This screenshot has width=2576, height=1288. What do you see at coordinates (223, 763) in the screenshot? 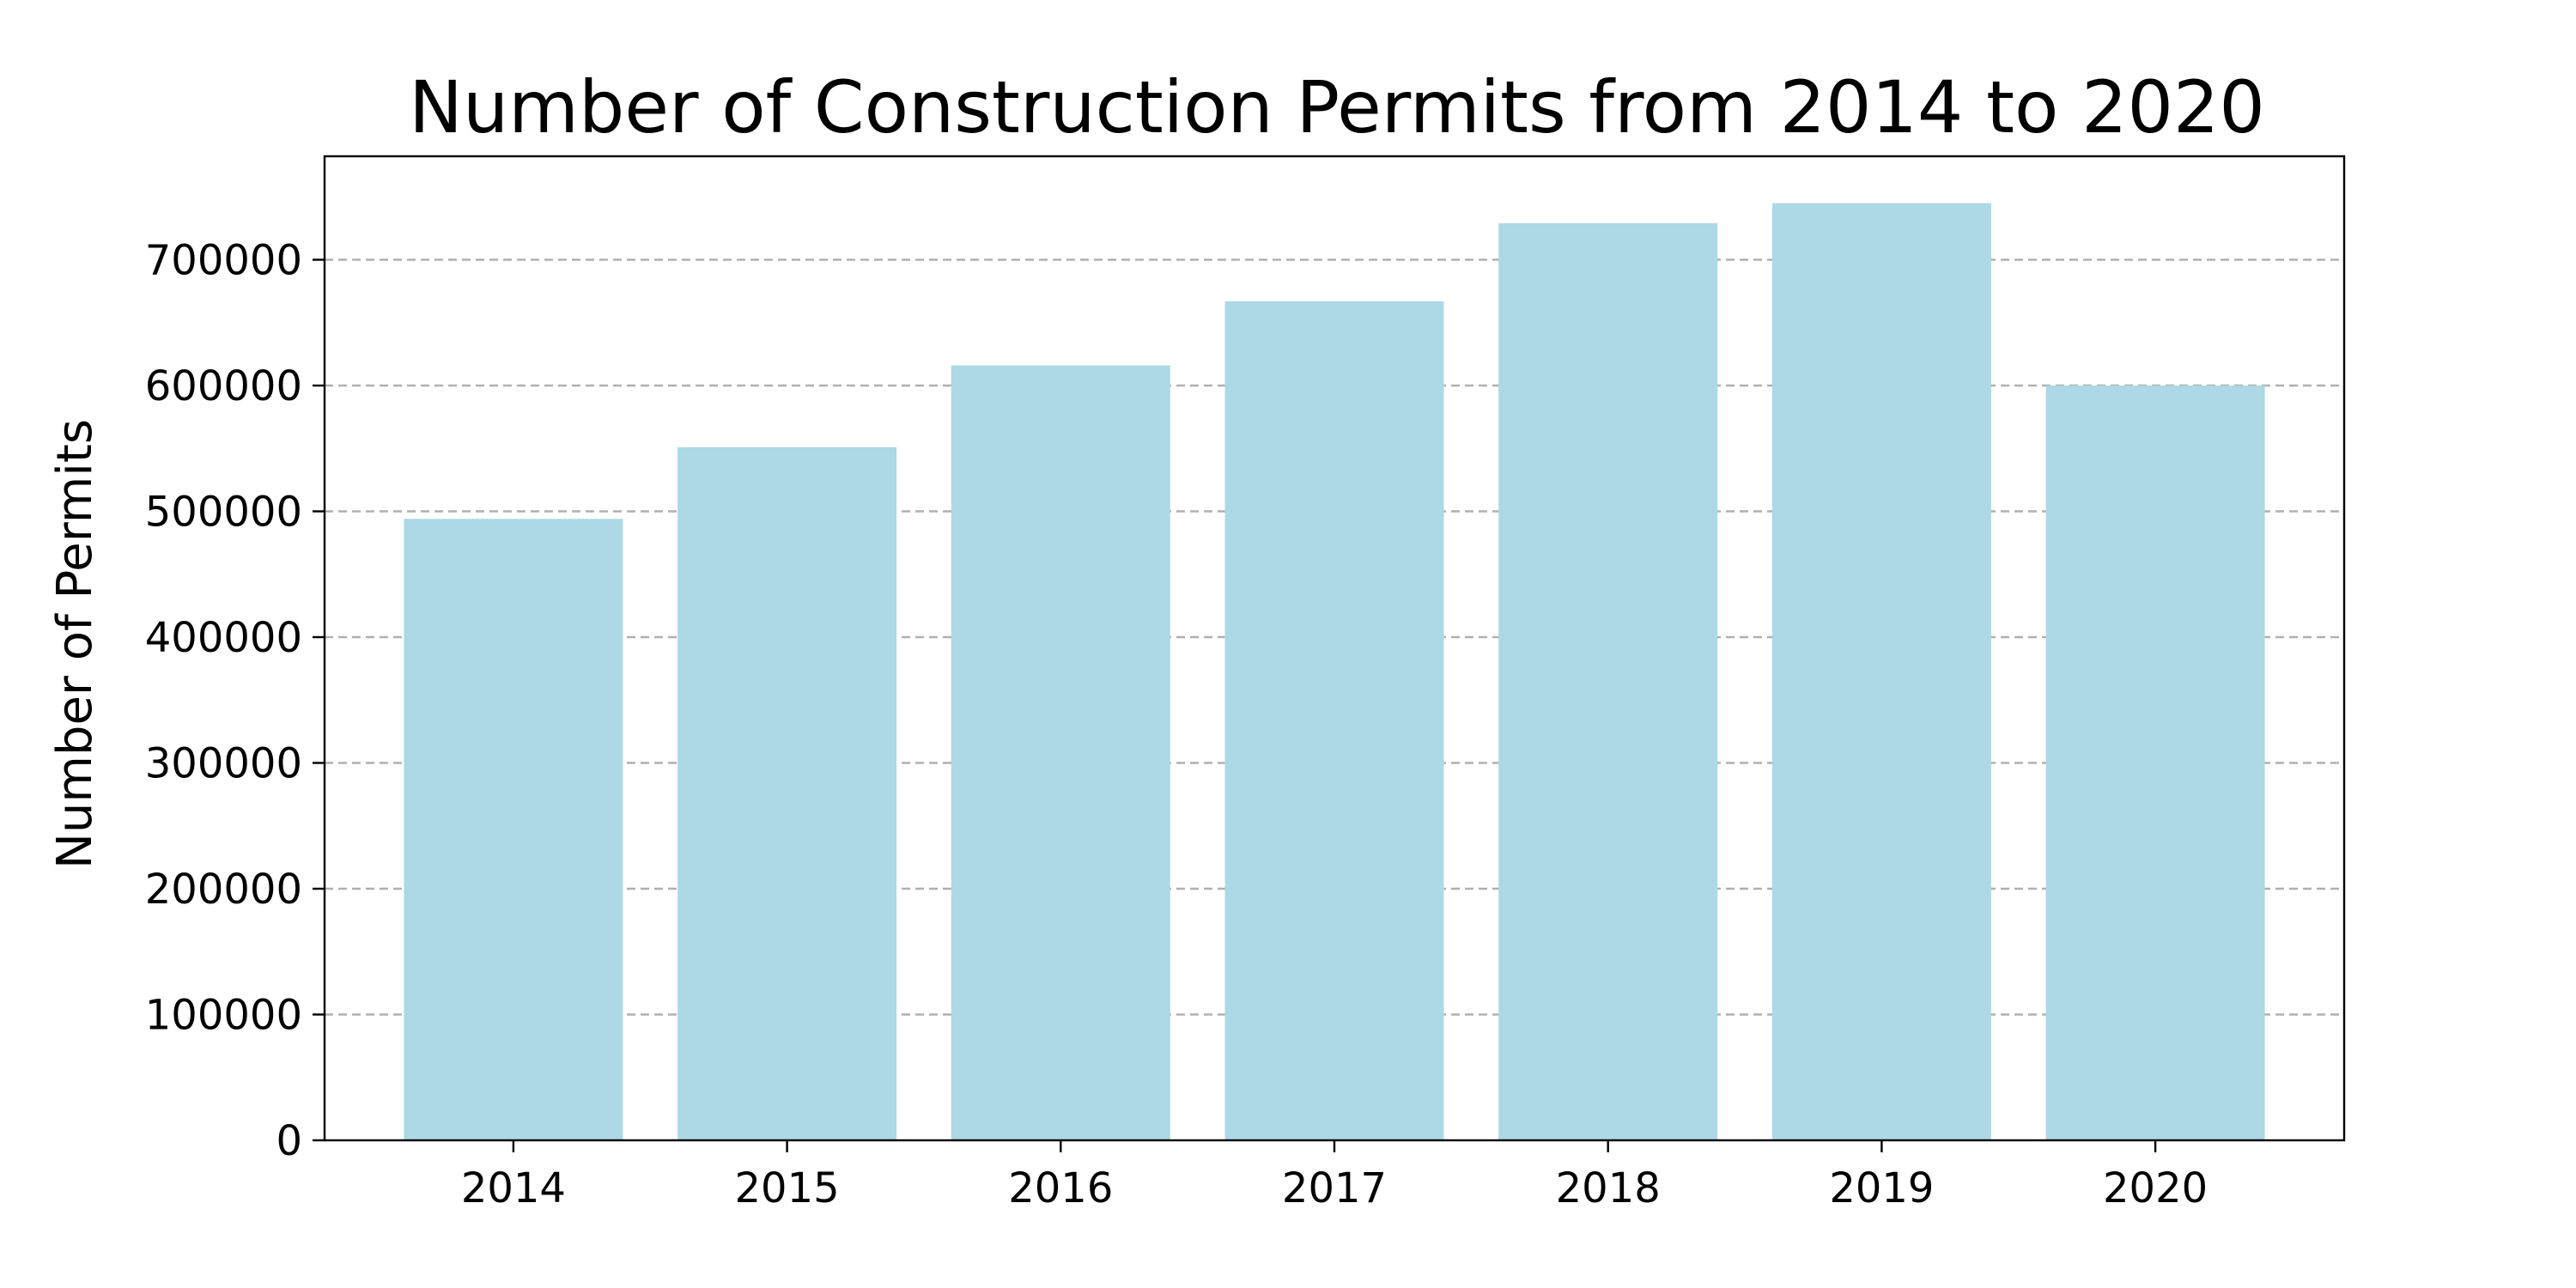
I see `y-tick-label: 300000` at bounding box center [223, 763].